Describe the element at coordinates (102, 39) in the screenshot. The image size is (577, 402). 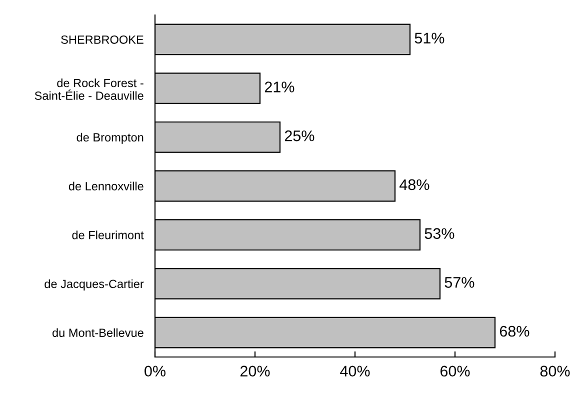
I see `y-tick-label: SHERBROOKE` at that location.